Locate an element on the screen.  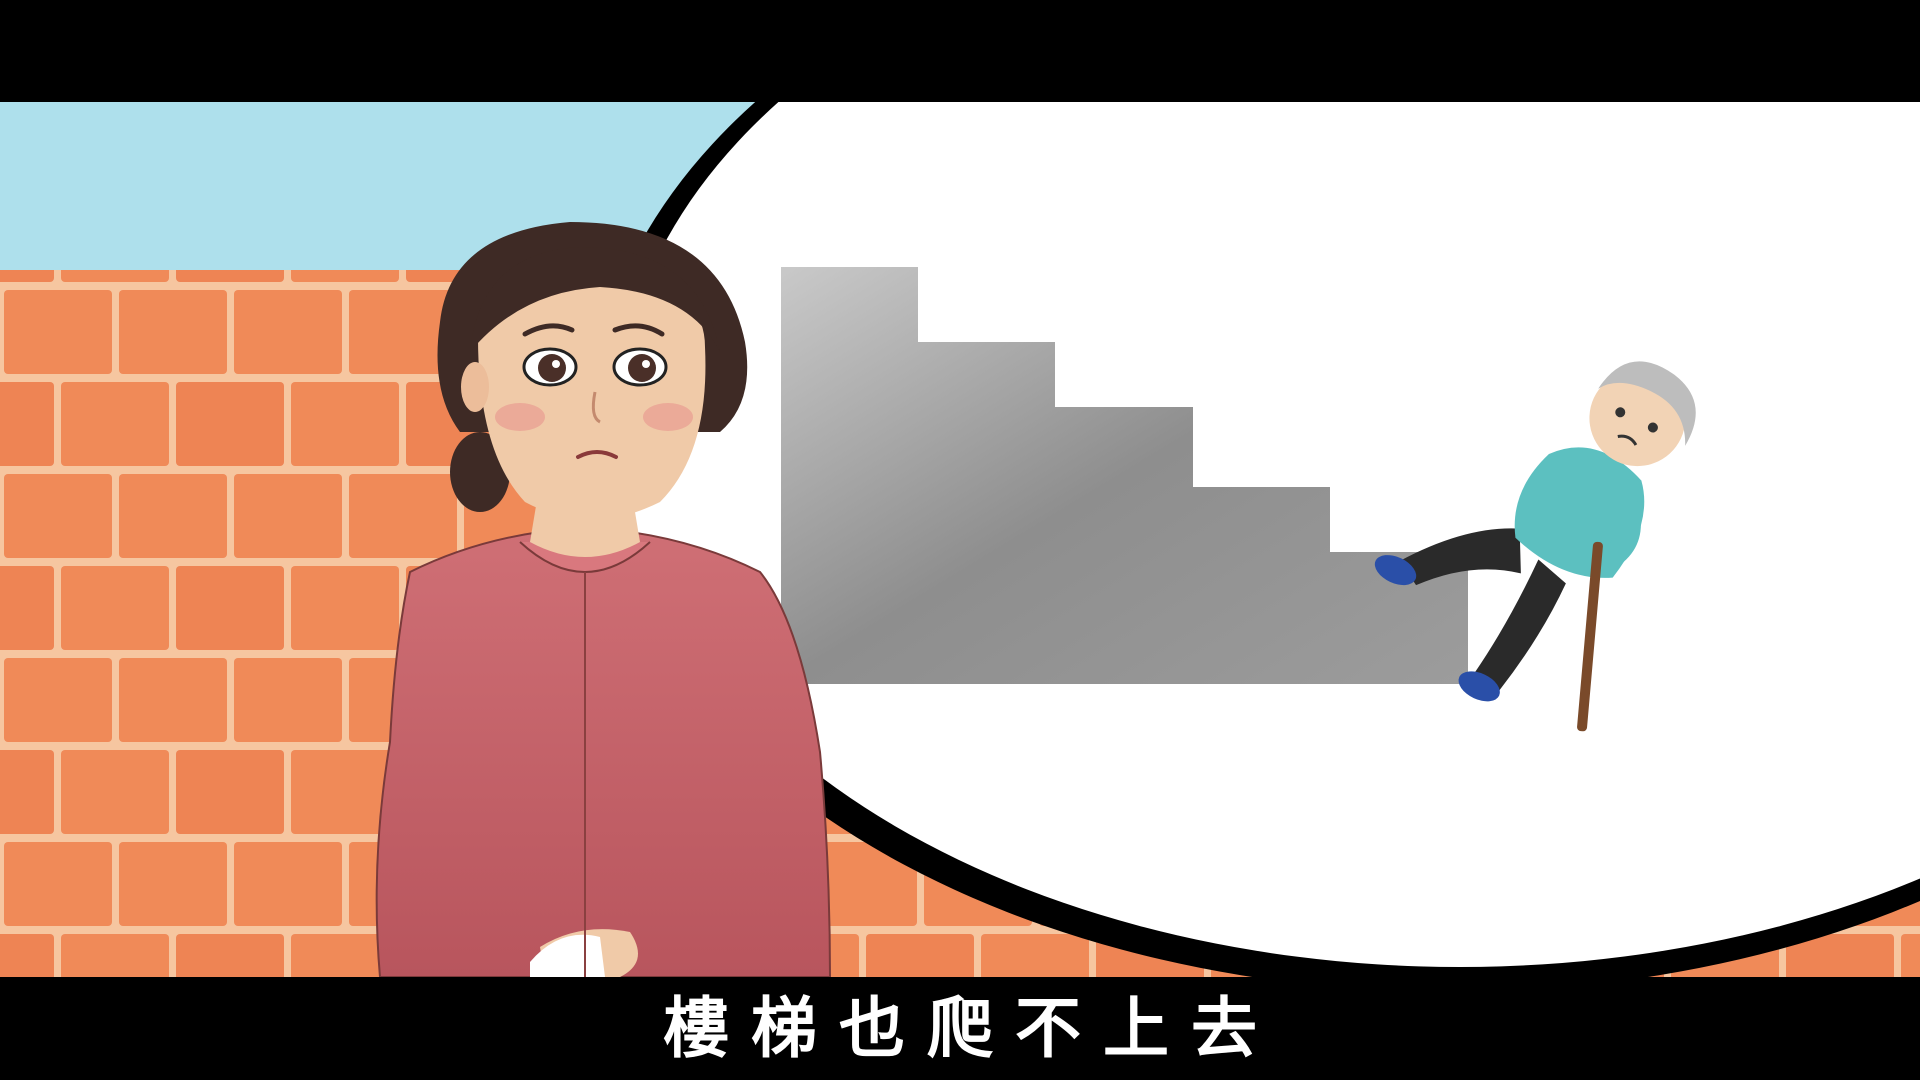
subtitle-bar: 樓梯也爬不上去 is located at coordinates (960, 1028).